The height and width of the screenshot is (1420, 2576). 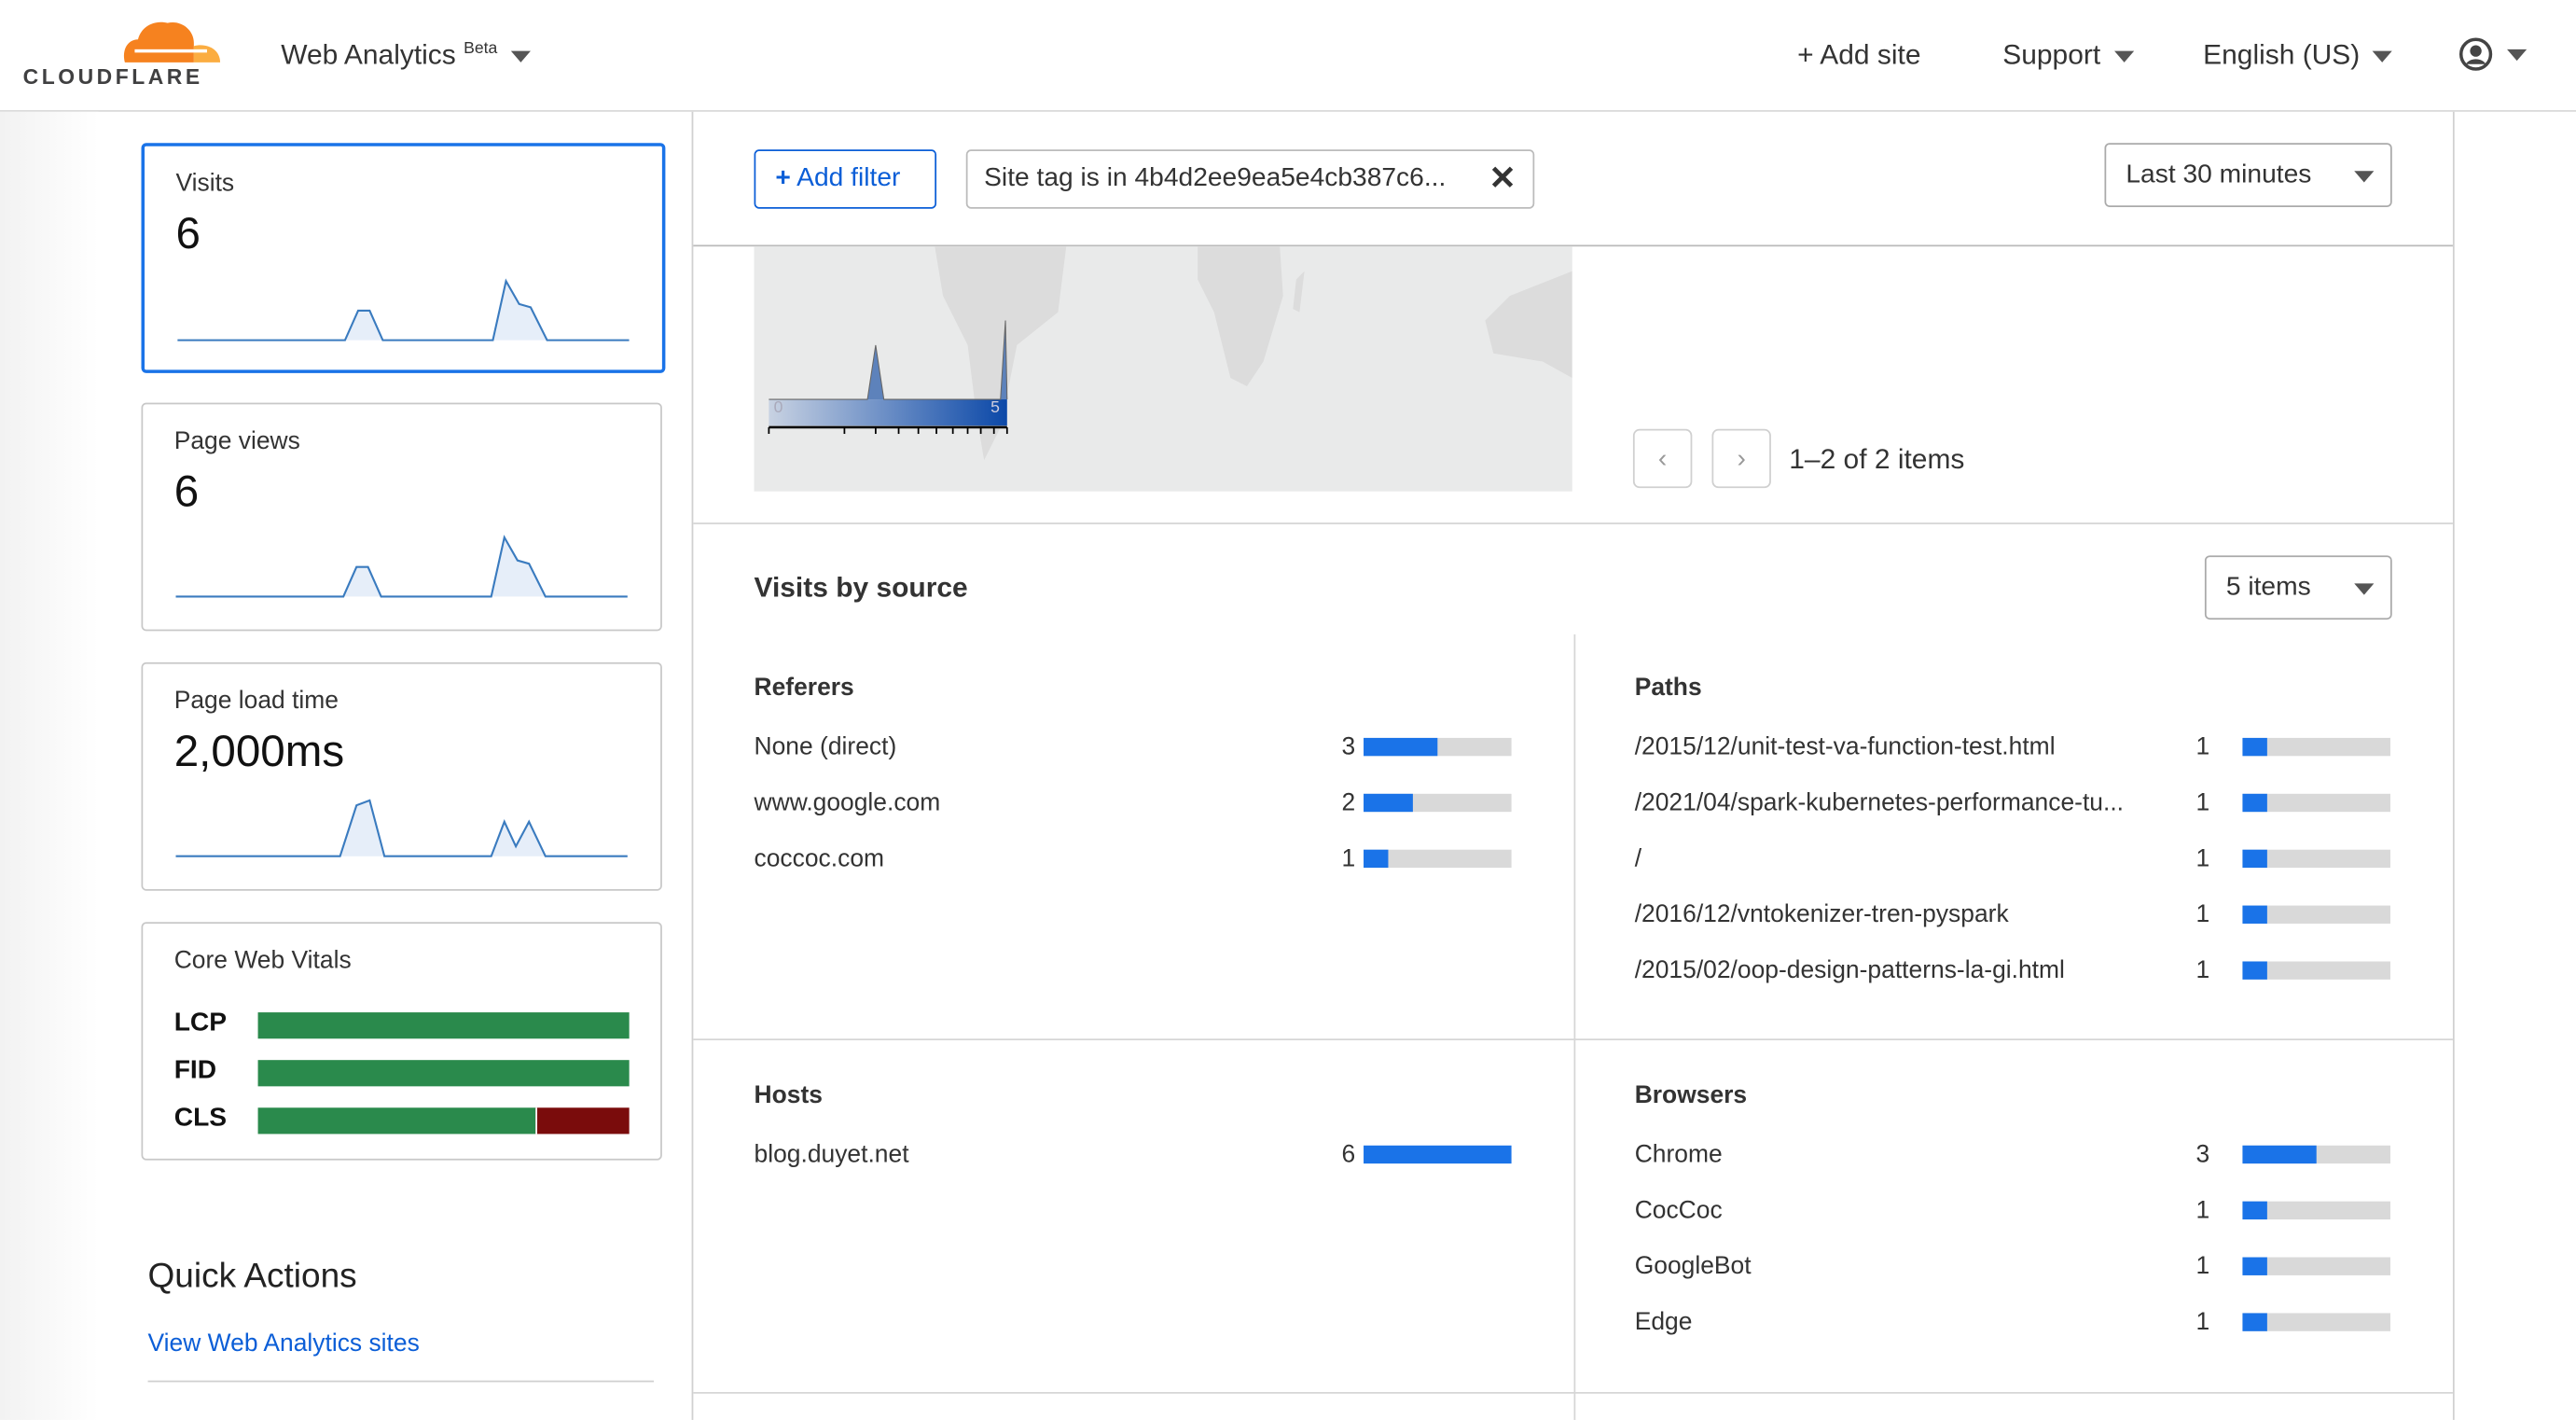 I want to click on cwv-bar-cls, so click(x=443, y=1121).